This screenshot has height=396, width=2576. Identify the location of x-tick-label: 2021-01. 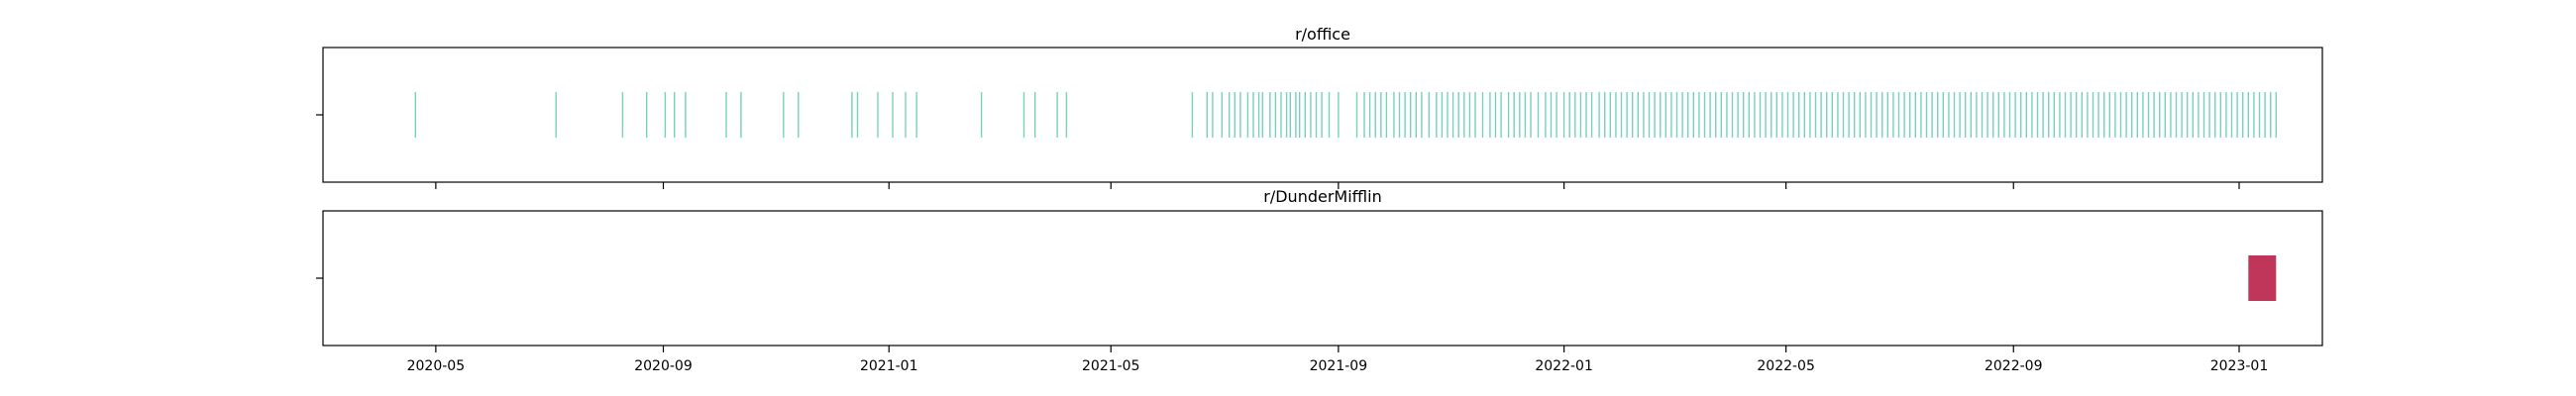
(889, 366).